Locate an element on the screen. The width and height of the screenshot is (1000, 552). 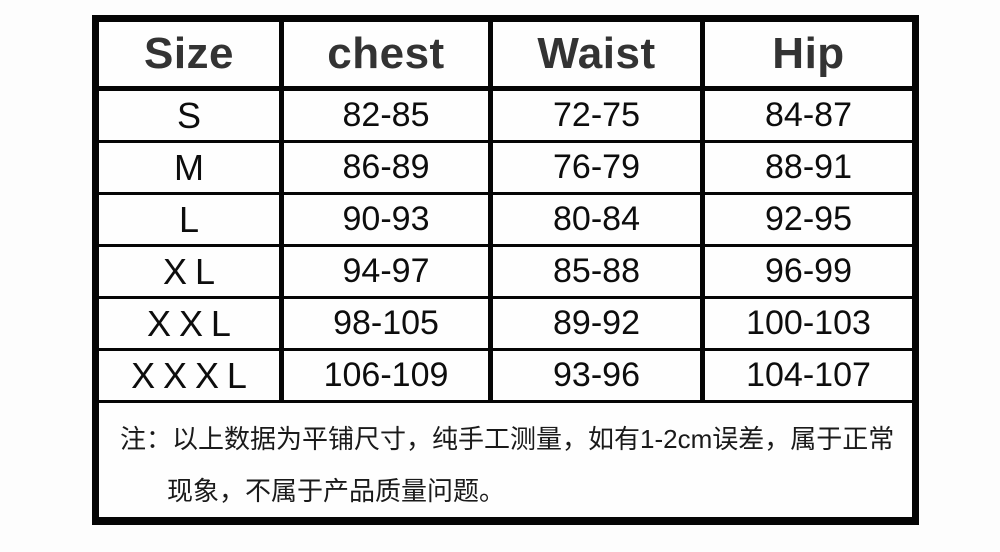
waist-cell: 80-84 is located at coordinates (596, 219).